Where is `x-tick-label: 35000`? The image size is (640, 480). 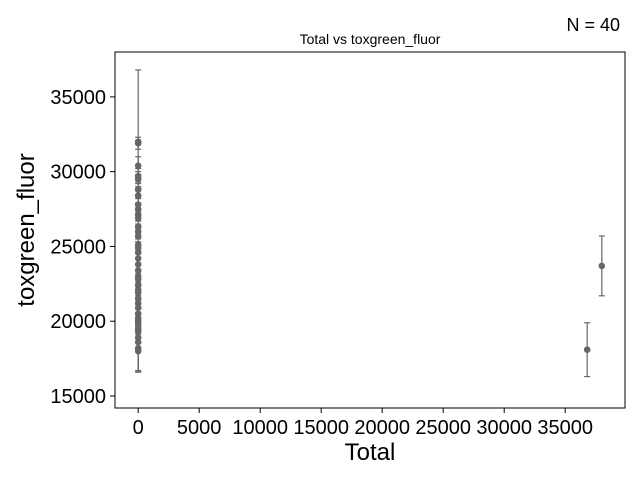 x-tick-label: 35000 is located at coordinates (565, 428).